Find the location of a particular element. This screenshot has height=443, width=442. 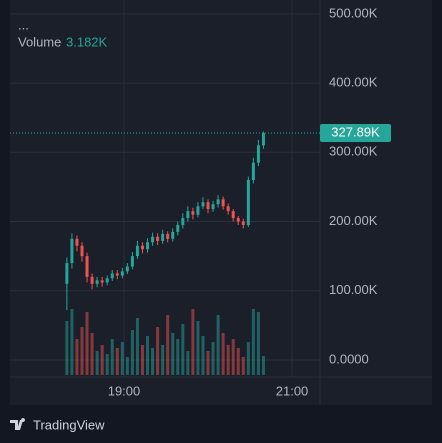

last-price-label: 327.89K is located at coordinates (355, 131).